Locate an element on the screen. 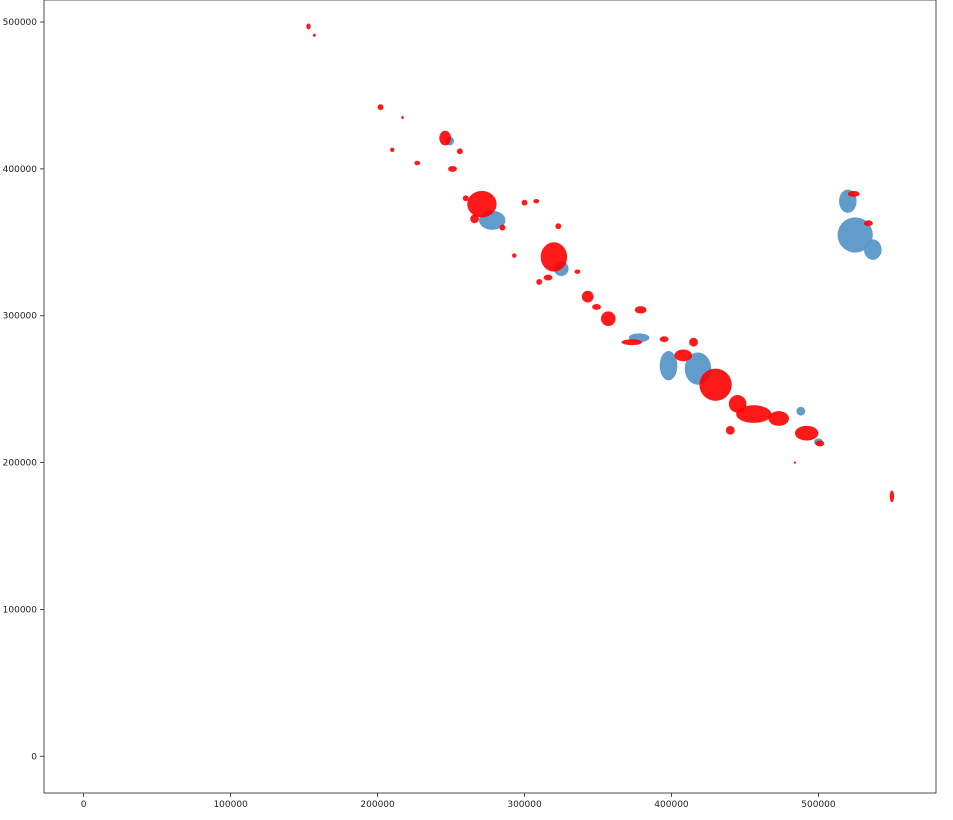  y-axis: 0 100000 200000 300000 400000 500000 is located at coordinates (23, 390).